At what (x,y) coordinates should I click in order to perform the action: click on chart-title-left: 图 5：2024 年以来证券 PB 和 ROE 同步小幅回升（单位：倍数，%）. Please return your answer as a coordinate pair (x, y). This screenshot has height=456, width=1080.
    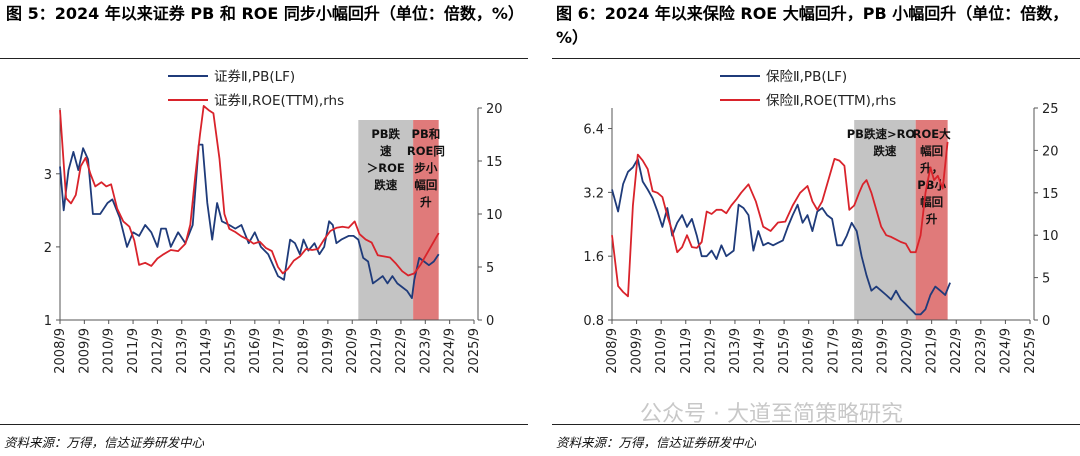
    Looking at the image, I should click on (265, 13).